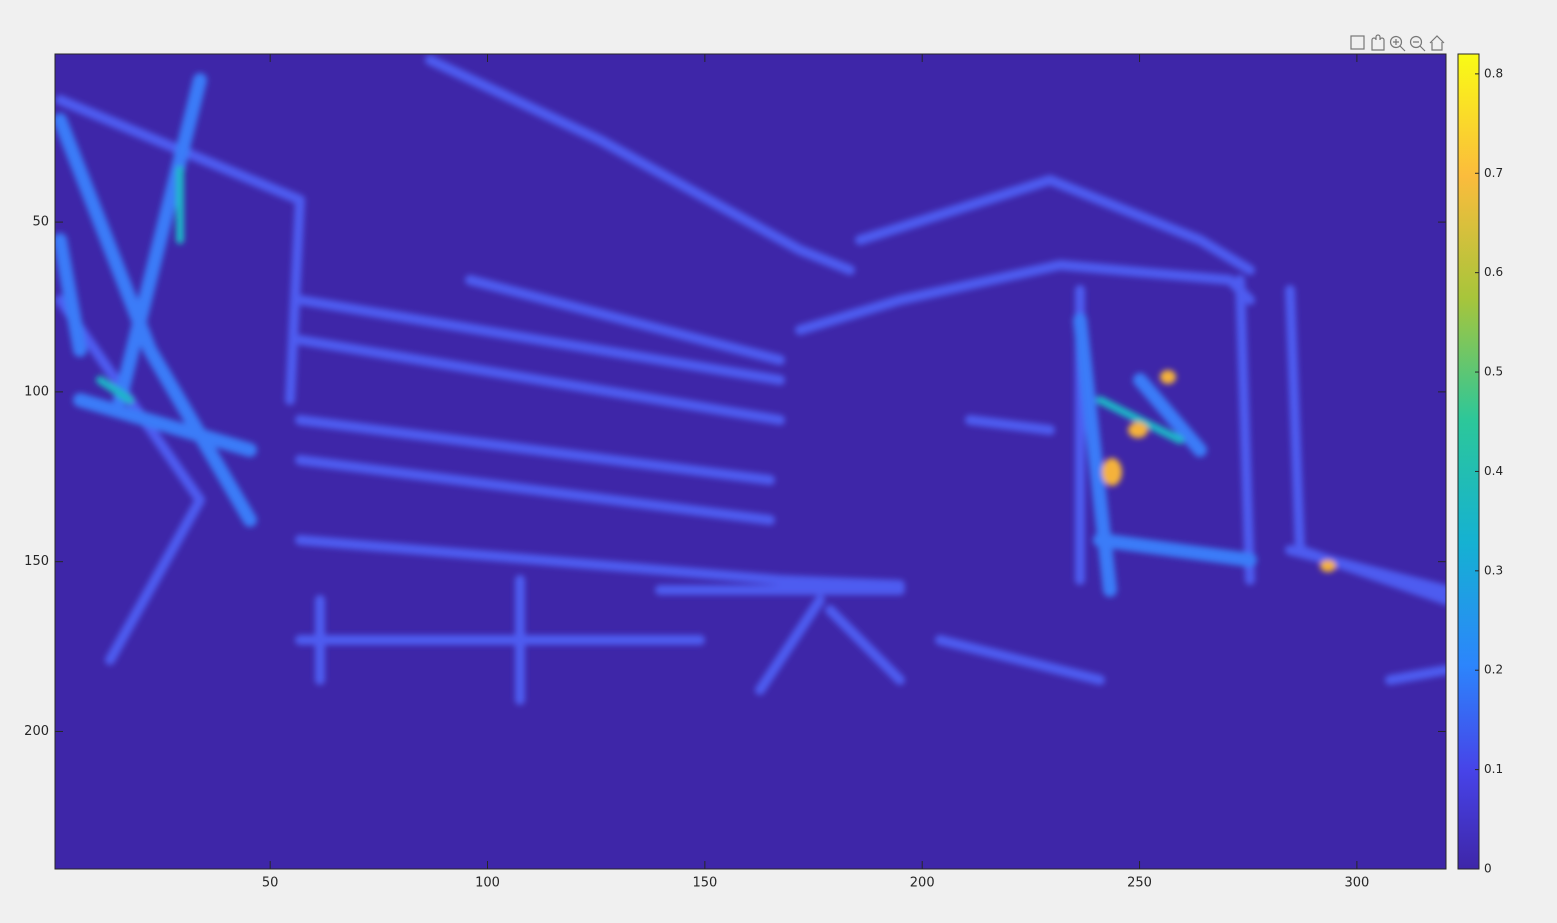 This screenshot has height=923, width=1557. I want to click on x-tick-label: 300, so click(1356, 883).